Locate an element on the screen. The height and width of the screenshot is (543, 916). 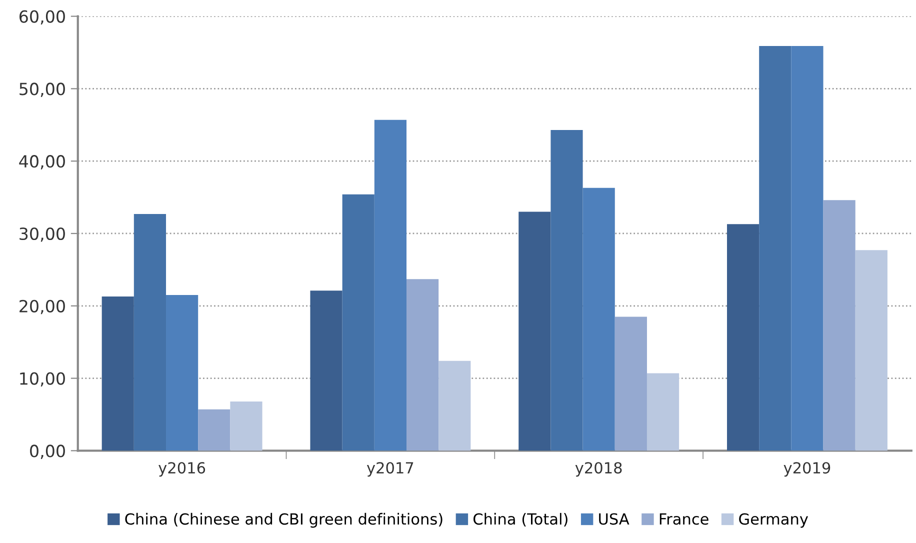
y-tick-label: 60,00 is located at coordinates (42, 17).